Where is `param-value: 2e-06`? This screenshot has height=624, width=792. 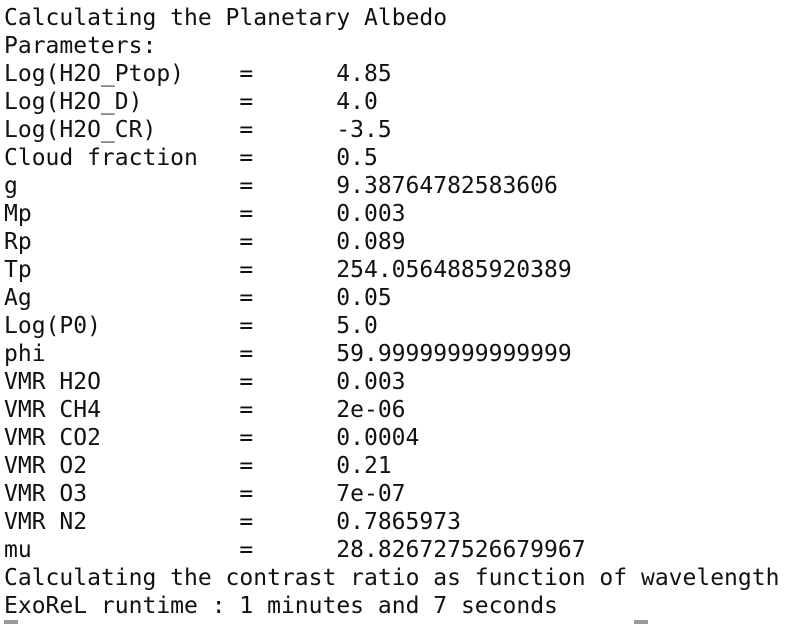 param-value: 2e-06 is located at coordinates (371, 410).